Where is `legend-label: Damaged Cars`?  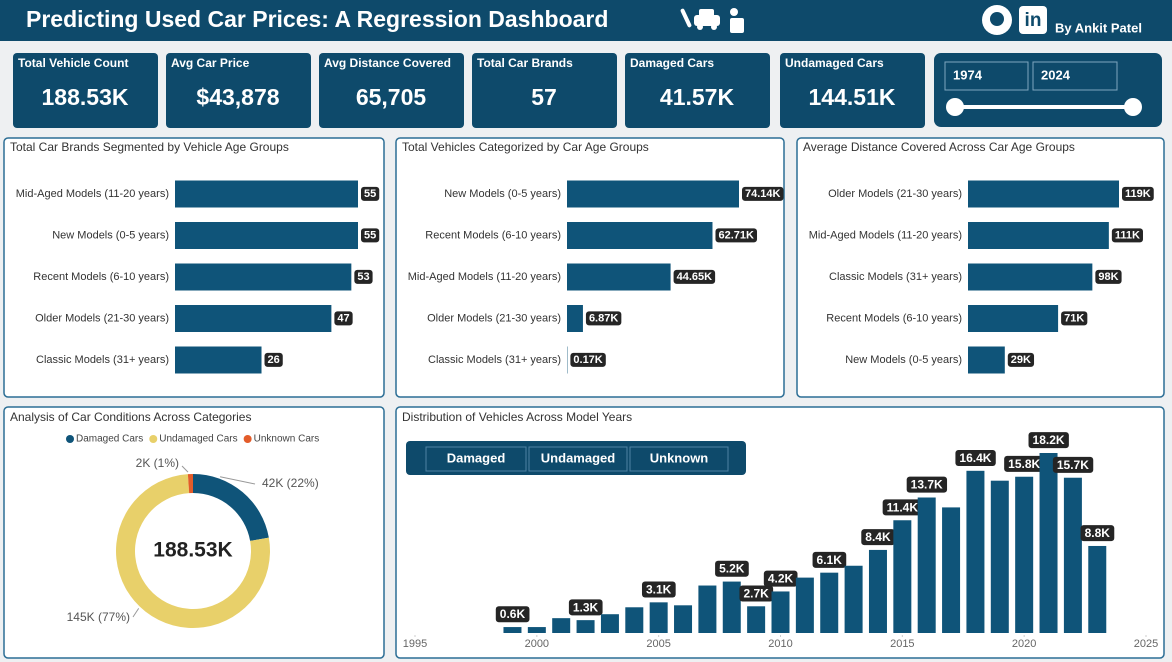
legend-label: Damaged Cars is located at coordinates (109, 439).